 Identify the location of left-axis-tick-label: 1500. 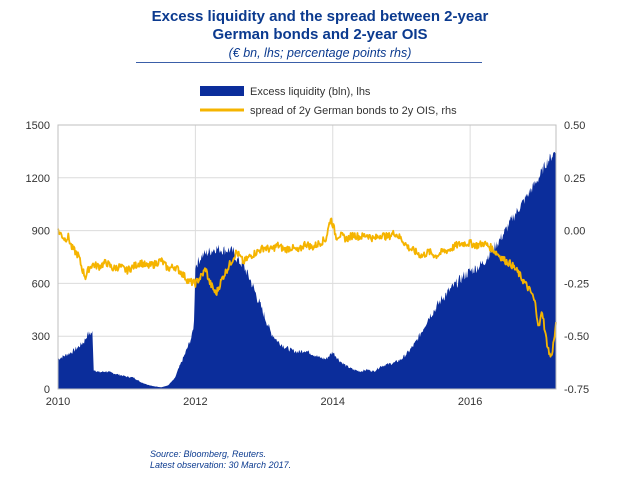
(38, 126).